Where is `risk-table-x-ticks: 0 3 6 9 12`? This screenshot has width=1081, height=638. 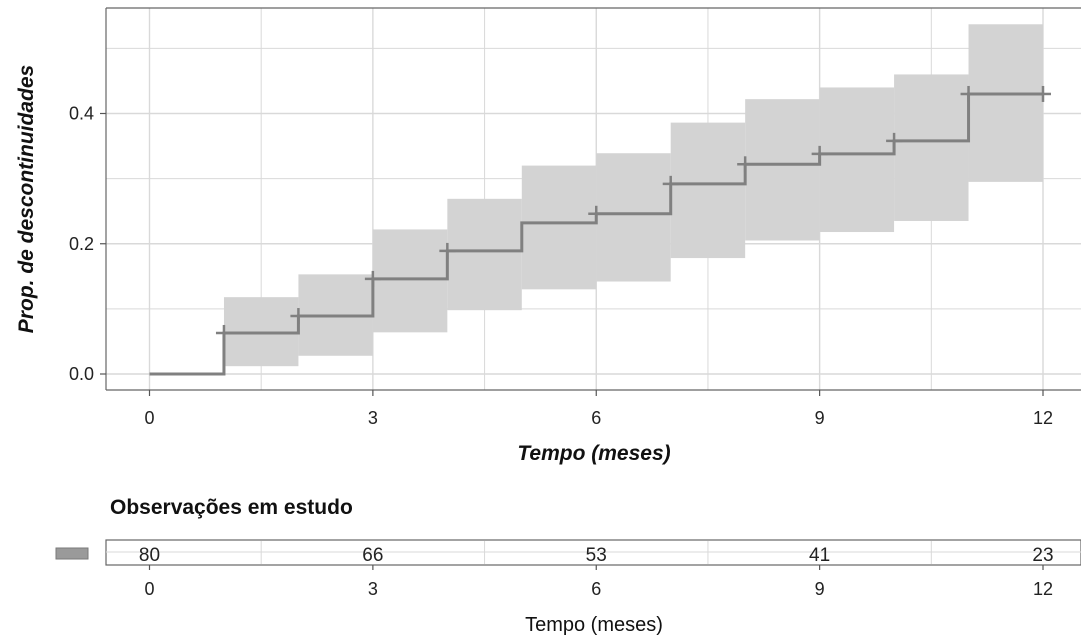 risk-table-x-ticks: 0 3 6 9 12 is located at coordinates (598, 582).